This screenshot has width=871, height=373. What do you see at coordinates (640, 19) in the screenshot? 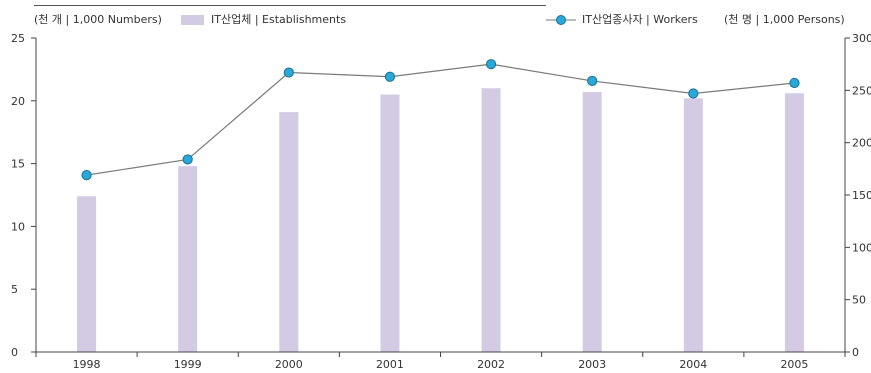
I see `legend-line-label: IT산업종사자 | Workers` at bounding box center [640, 19].